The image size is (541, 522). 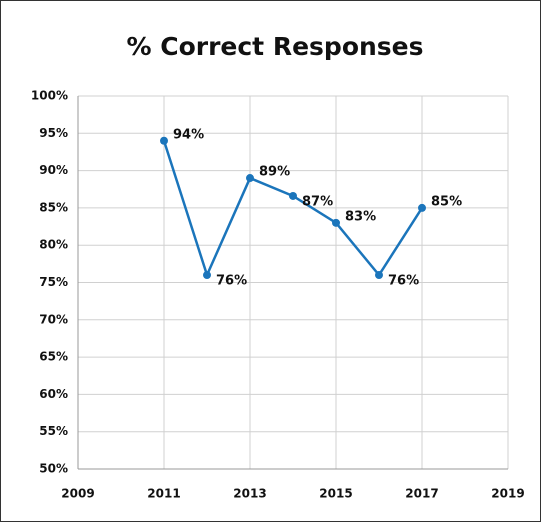 I want to click on y-tick-label: 50%, so click(x=53, y=469).